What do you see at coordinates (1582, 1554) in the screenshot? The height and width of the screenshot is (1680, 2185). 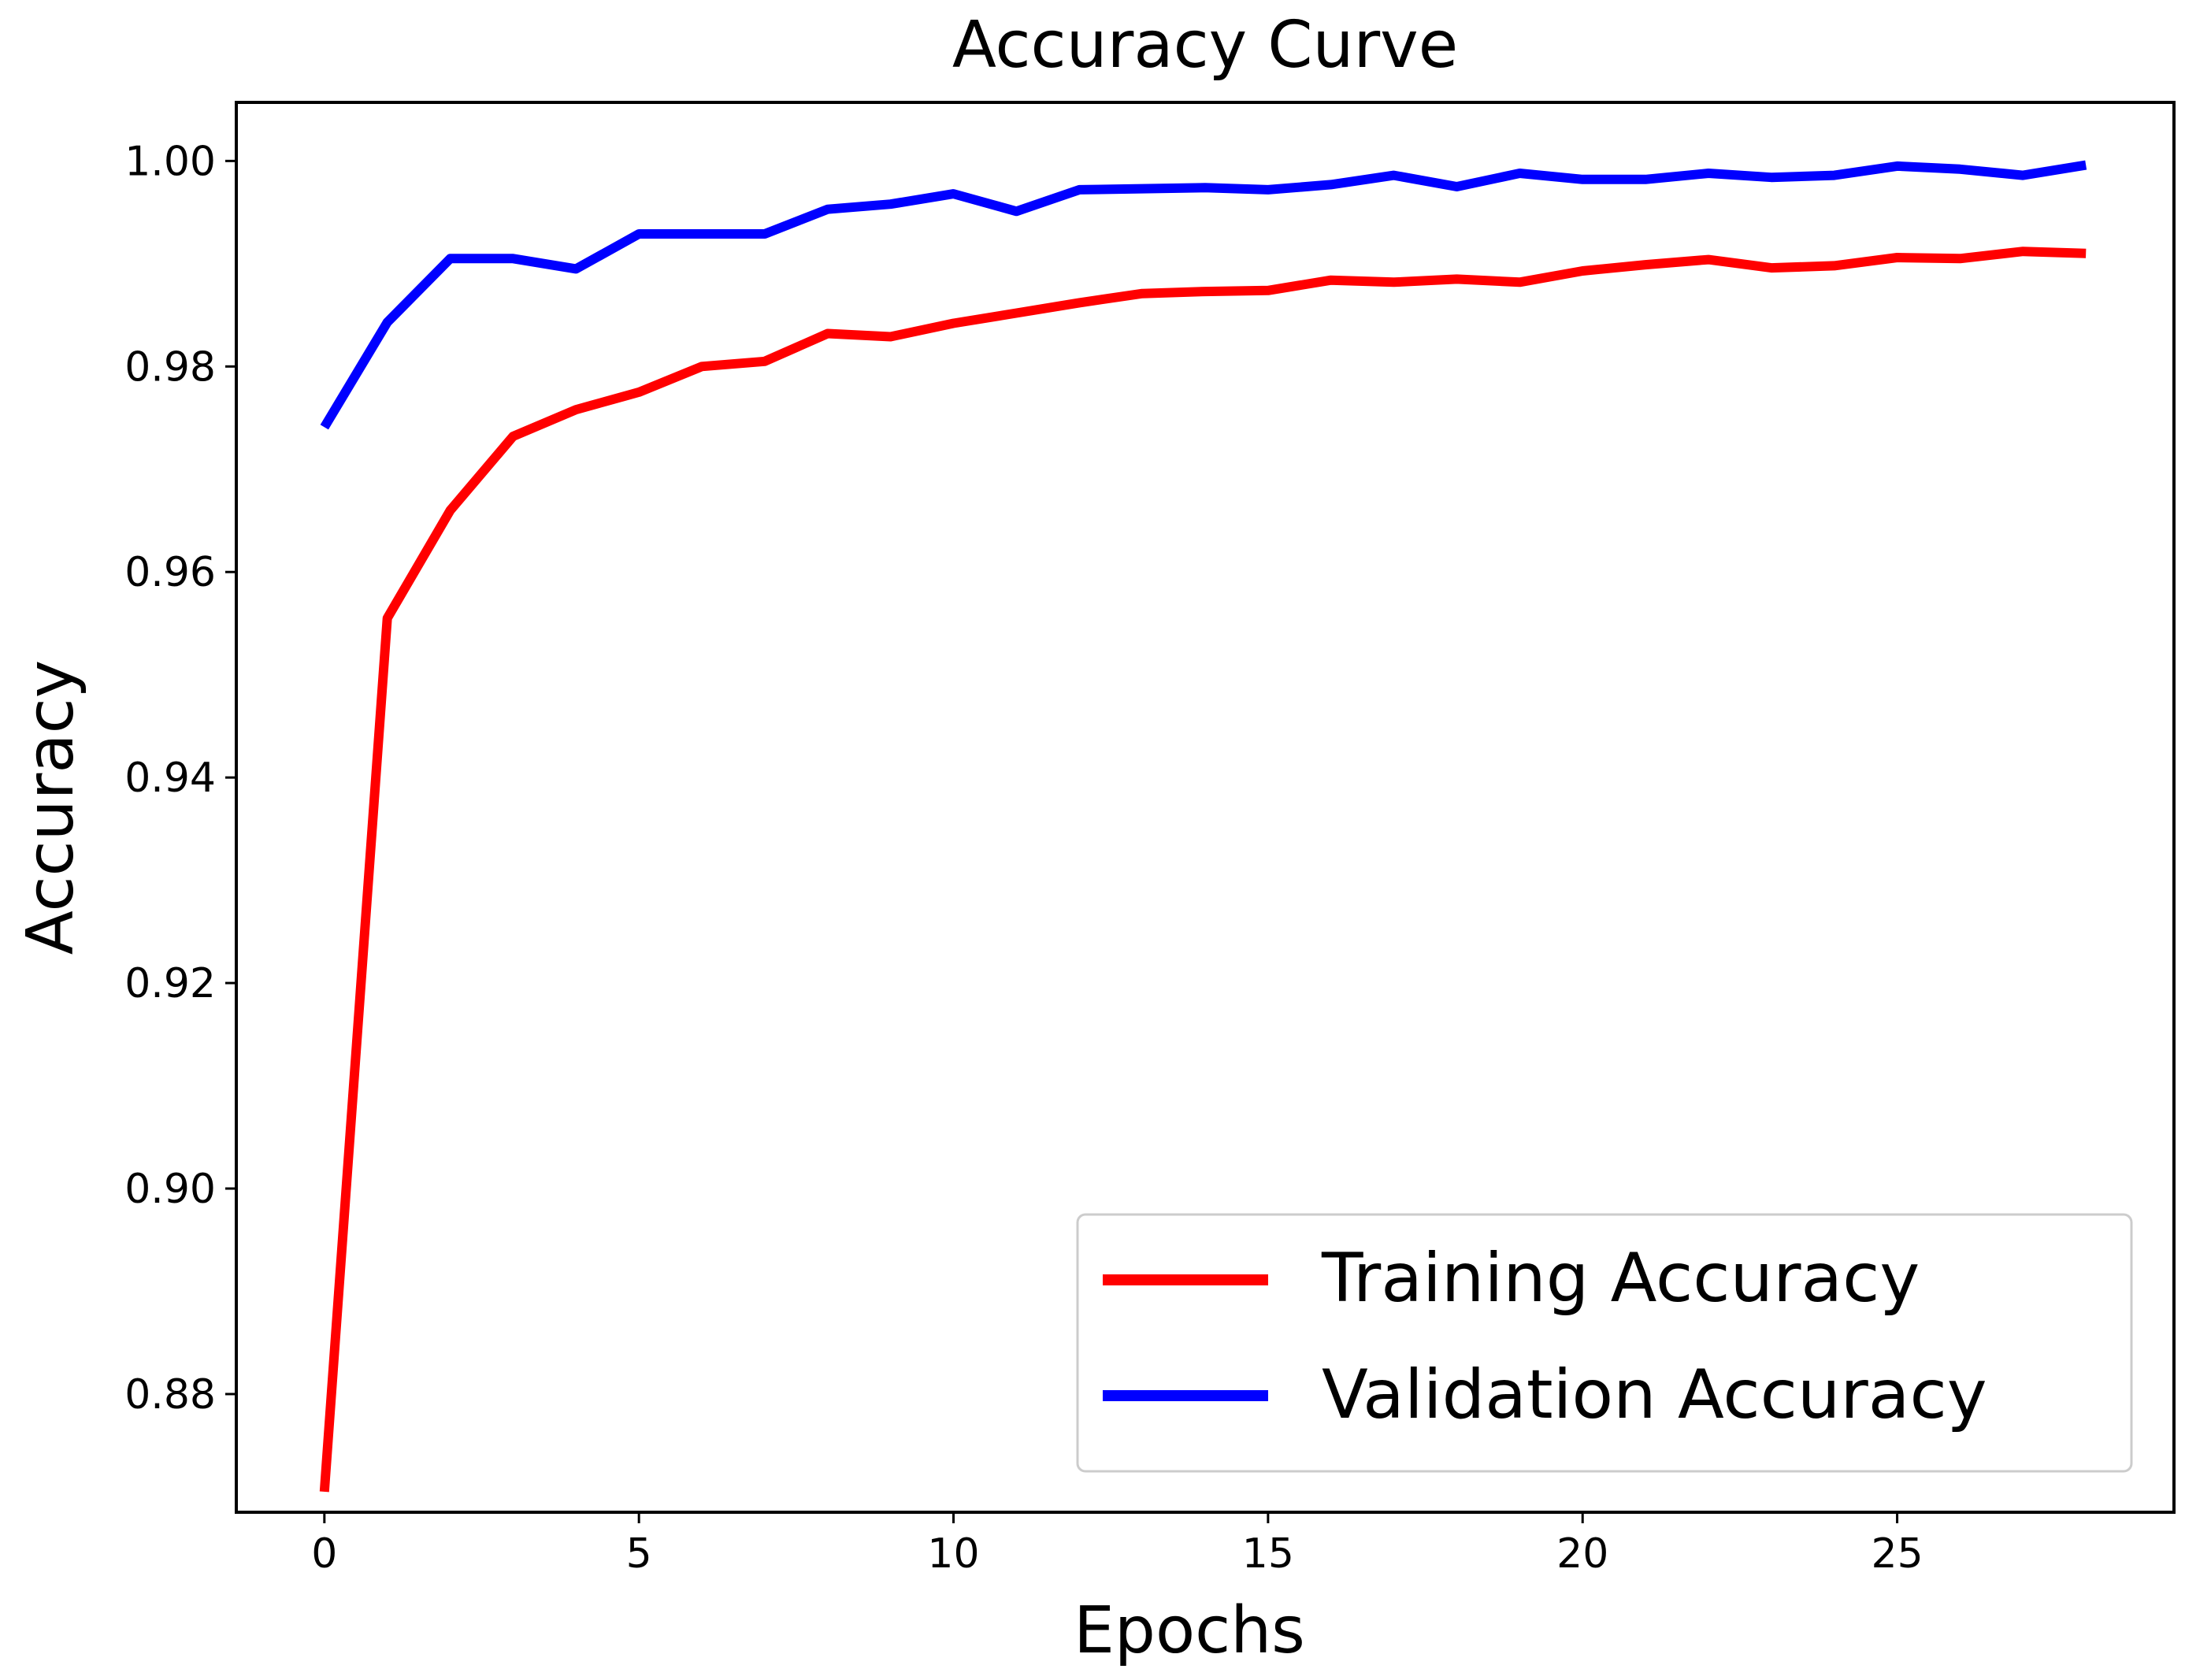 I see `x-tick-label: 20` at bounding box center [1582, 1554].